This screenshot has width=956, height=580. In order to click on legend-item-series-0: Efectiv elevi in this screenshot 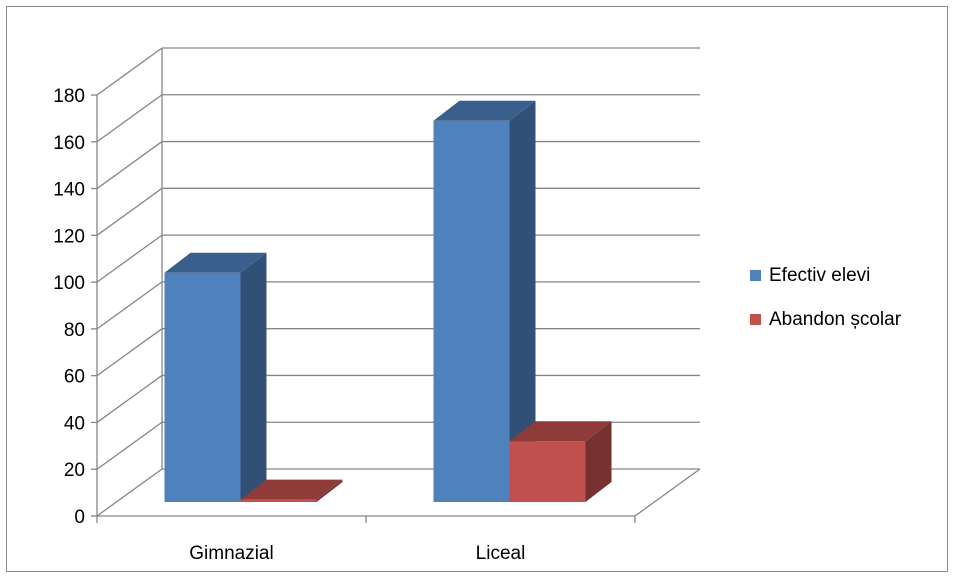, I will do `click(825, 275)`.